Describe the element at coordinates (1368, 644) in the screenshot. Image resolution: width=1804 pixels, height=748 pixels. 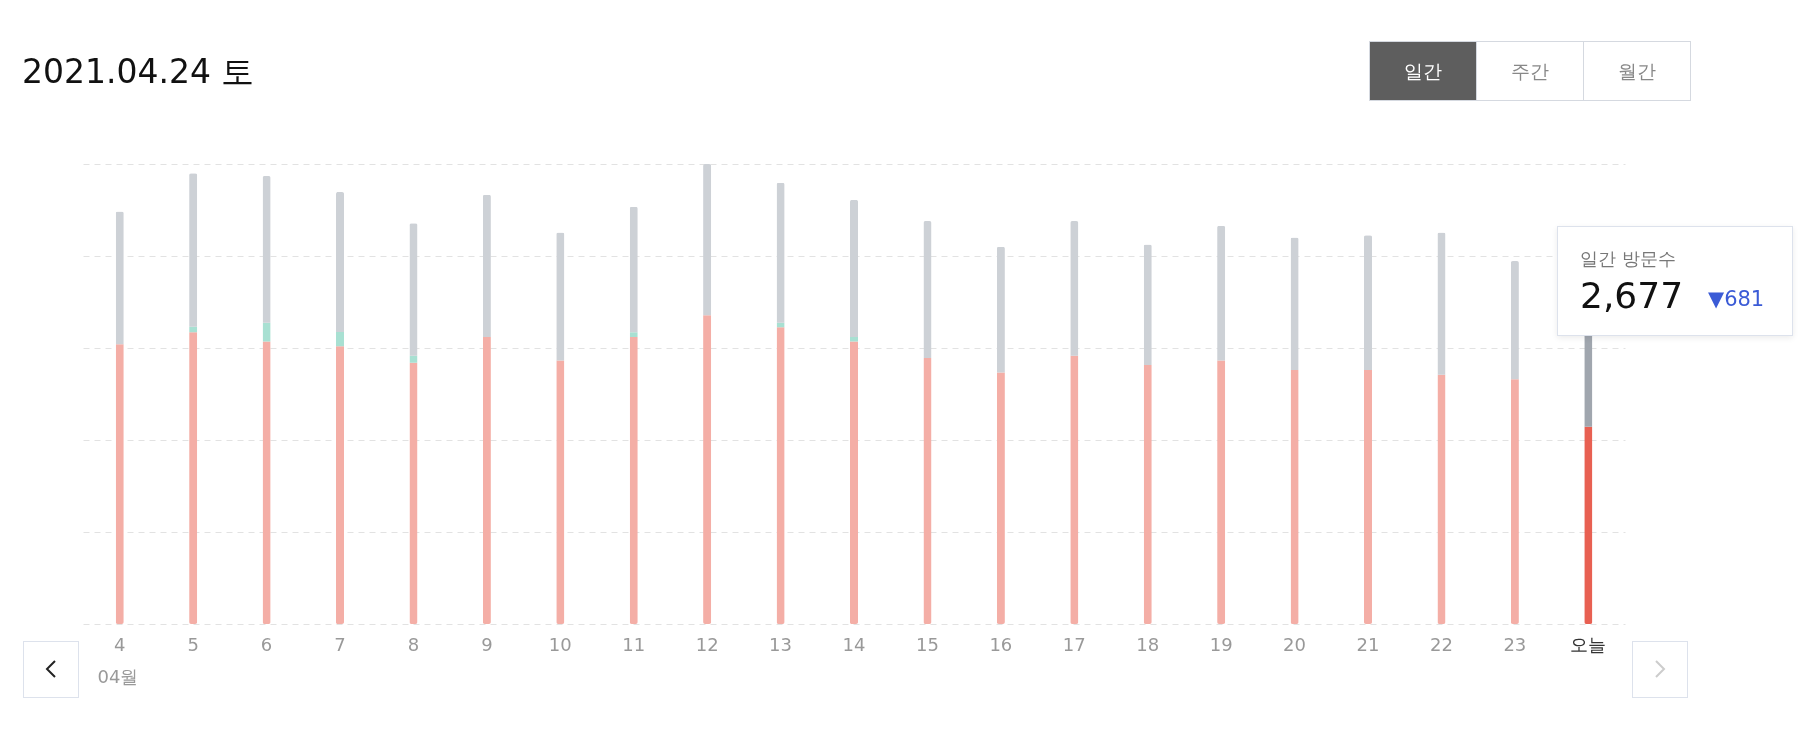
I see `x-tick-label: 21` at that location.